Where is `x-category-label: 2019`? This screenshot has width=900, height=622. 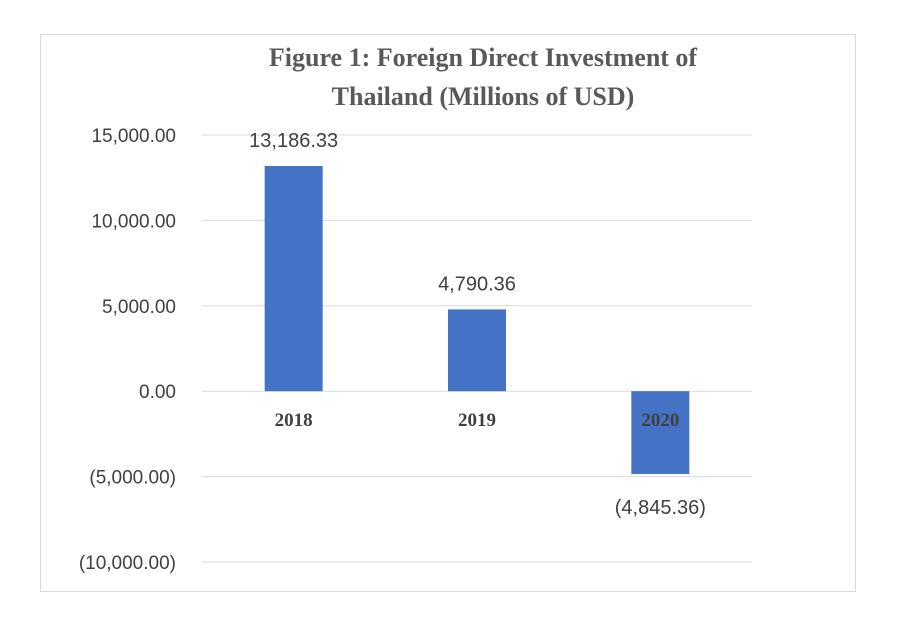 x-category-label: 2019 is located at coordinates (477, 420).